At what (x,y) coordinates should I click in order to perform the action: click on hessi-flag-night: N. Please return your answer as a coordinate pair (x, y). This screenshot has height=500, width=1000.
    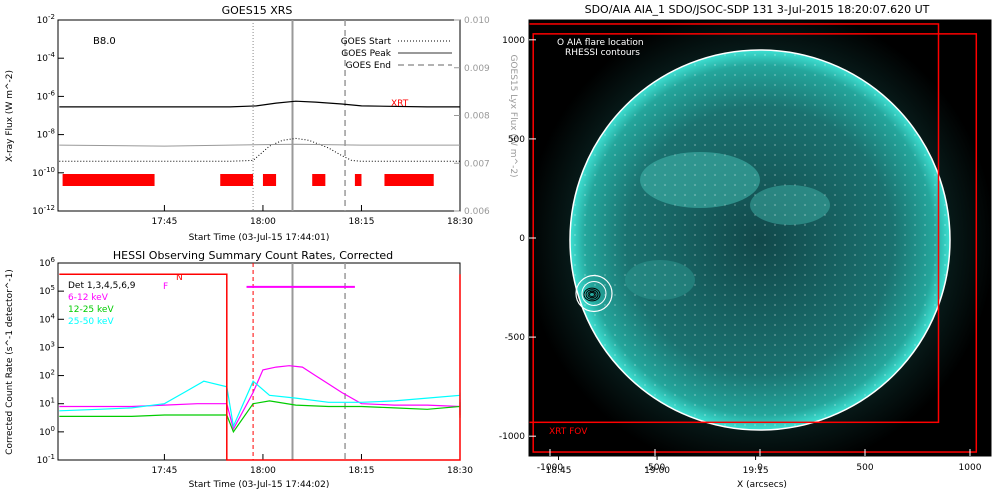
    Looking at the image, I should click on (179, 278).